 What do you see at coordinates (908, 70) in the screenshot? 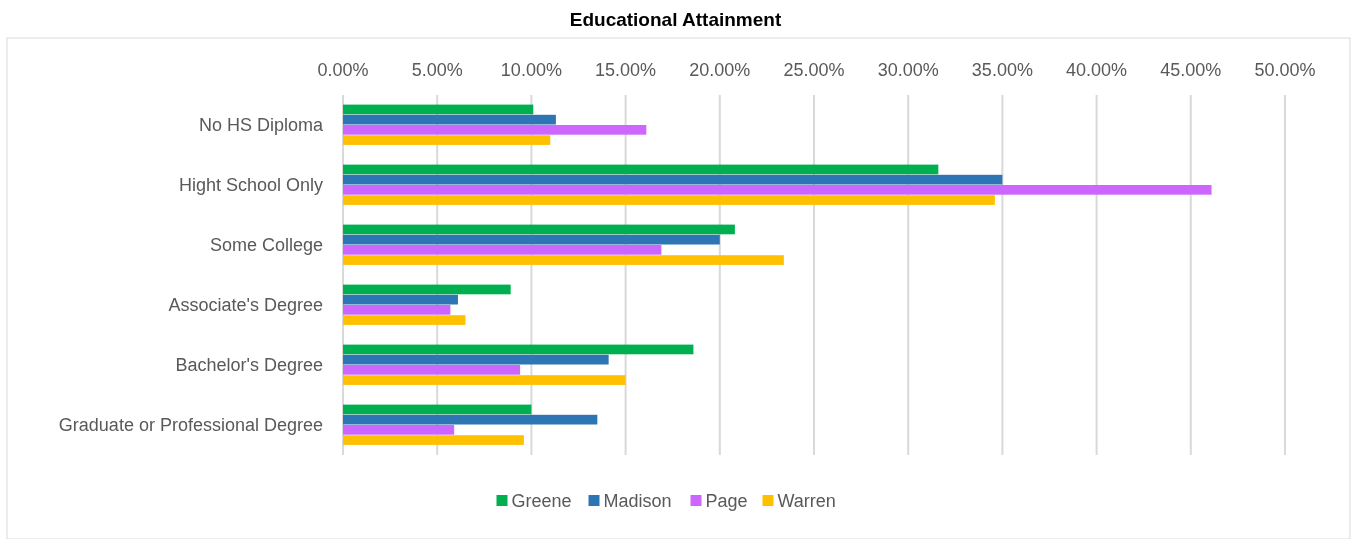
I see `x-tick-label: 30.00%` at bounding box center [908, 70].